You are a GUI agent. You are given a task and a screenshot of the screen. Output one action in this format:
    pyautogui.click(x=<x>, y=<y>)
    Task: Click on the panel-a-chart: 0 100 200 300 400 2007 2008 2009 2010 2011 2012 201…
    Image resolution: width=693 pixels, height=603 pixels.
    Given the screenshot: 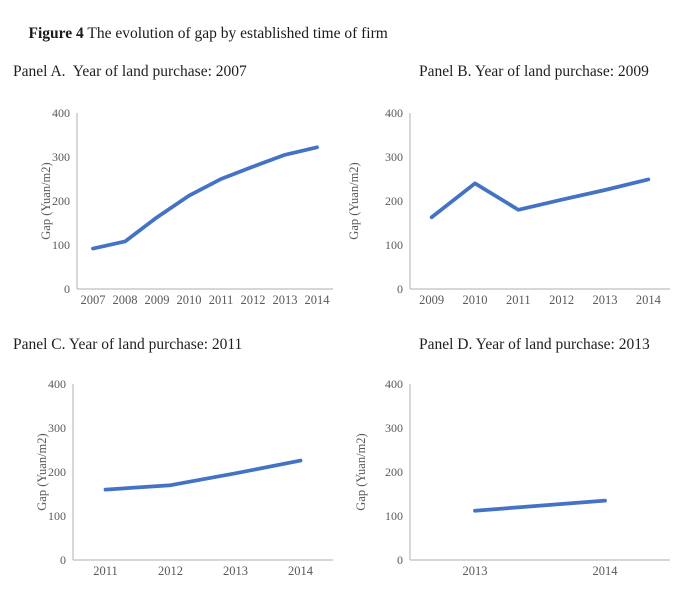 What is the action you would take?
    pyautogui.click(x=186, y=206)
    